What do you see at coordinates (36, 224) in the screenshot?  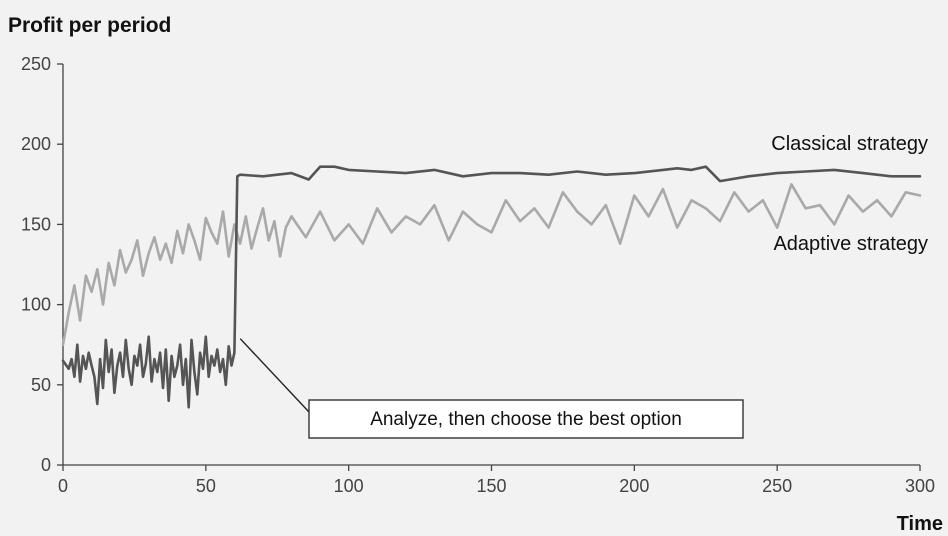 I see `y-tick-label: 150` at bounding box center [36, 224].